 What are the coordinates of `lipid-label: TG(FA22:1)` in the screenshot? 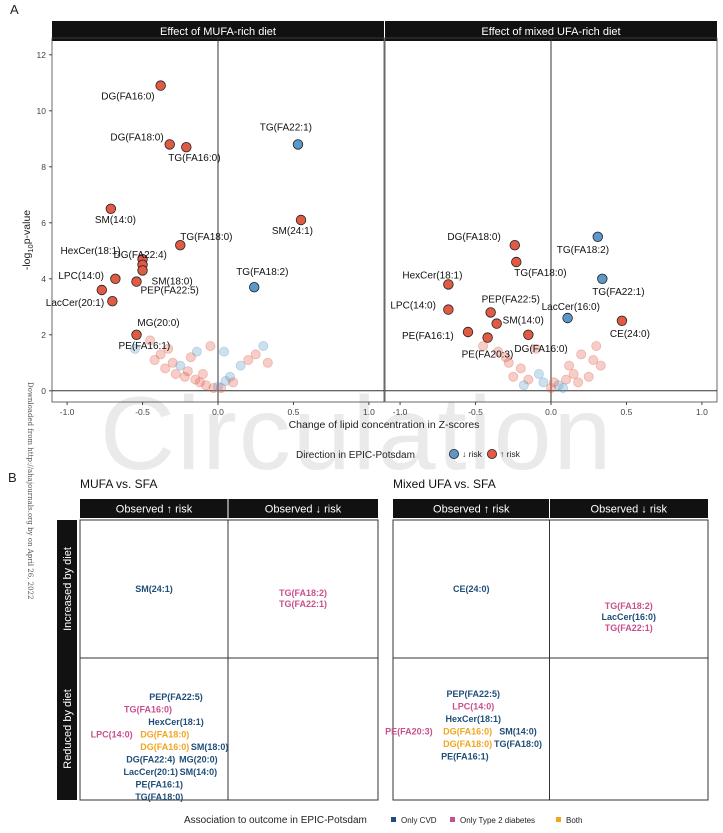 It's located at (629, 628).